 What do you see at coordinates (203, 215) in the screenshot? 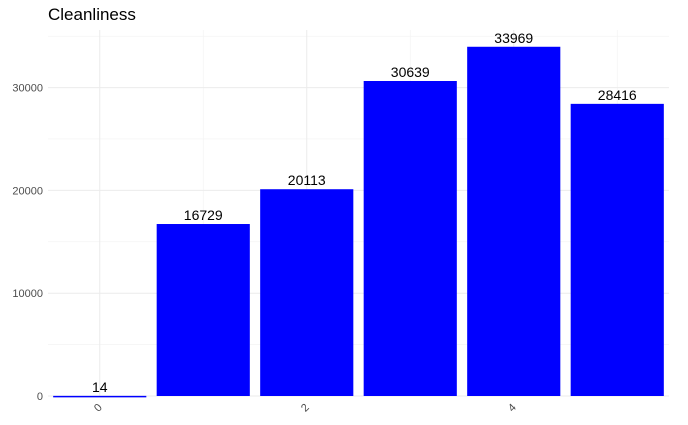
I see `bar-value-label: 16729` at bounding box center [203, 215].